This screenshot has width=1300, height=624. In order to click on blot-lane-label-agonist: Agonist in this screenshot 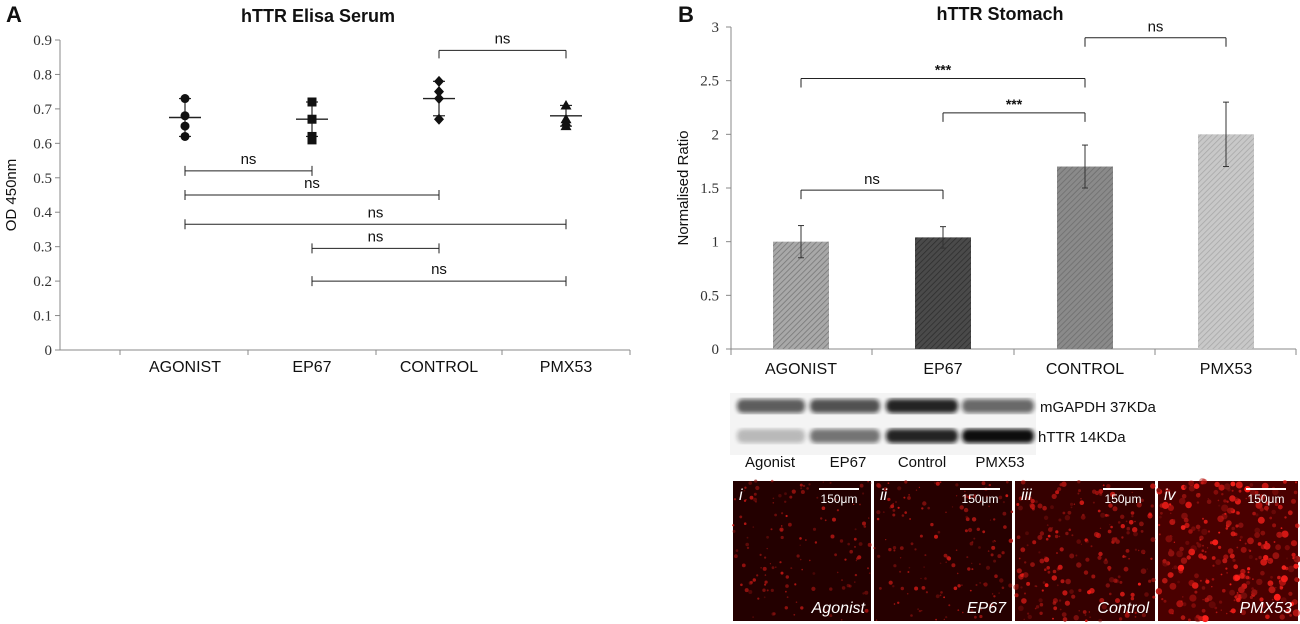, I will do `click(770, 462)`.